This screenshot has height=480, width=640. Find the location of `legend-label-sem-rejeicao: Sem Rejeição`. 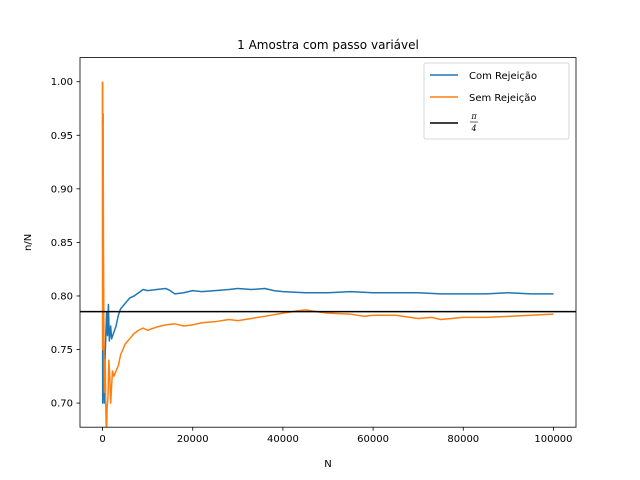

legend-label-sem-rejeicao: Sem Rejeição is located at coordinates (503, 98).